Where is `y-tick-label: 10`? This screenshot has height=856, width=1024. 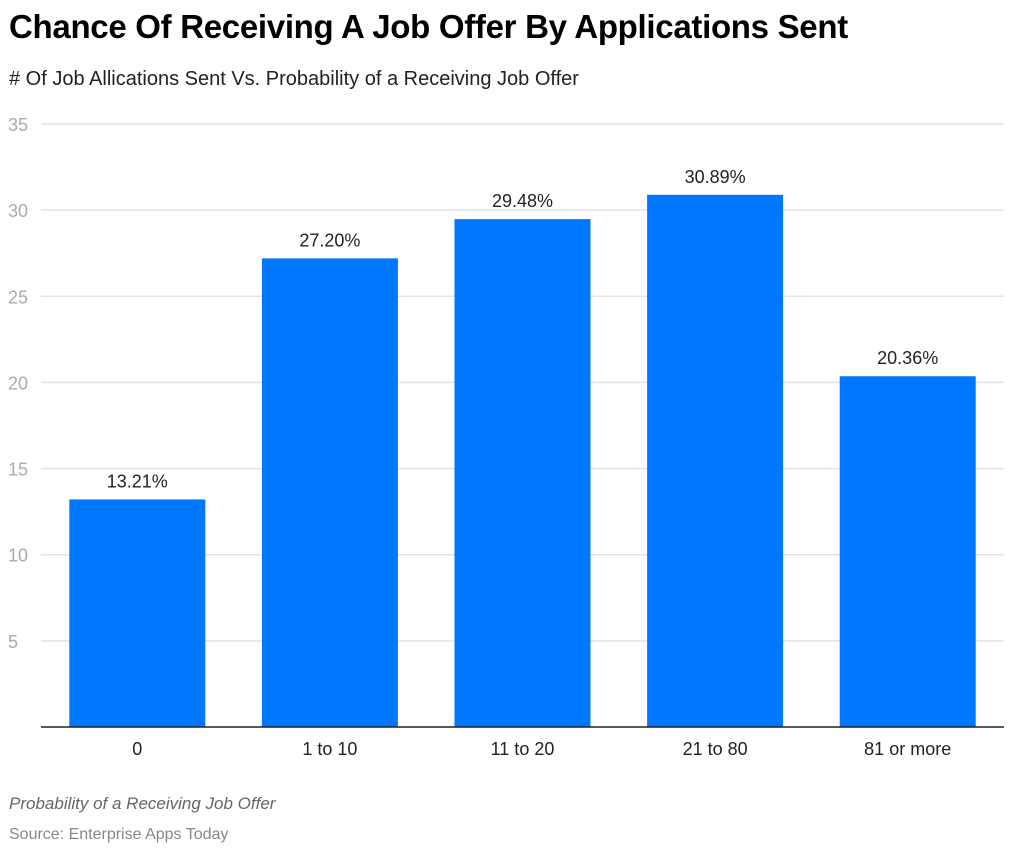
y-tick-label: 10 is located at coordinates (18, 556).